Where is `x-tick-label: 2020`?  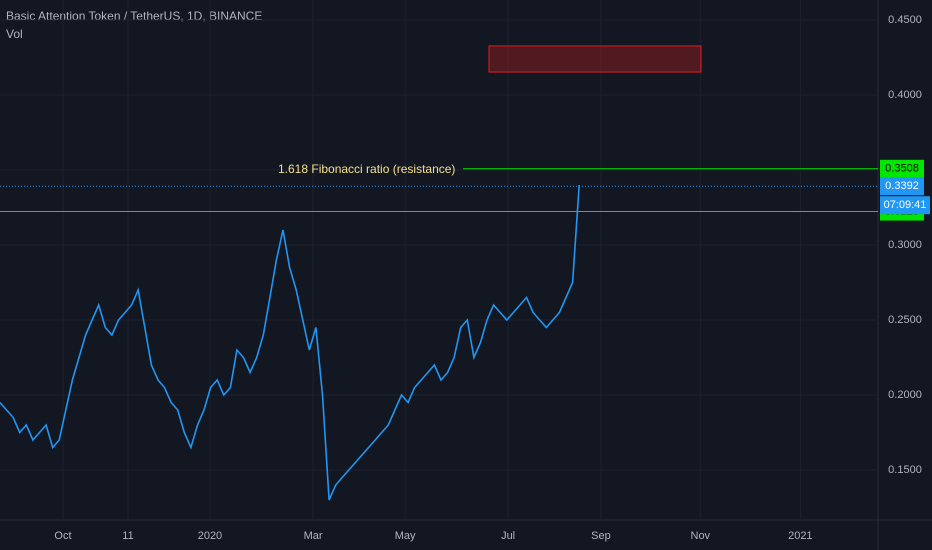
x-tick-label: 2020 is located at coordinates (210, 536).